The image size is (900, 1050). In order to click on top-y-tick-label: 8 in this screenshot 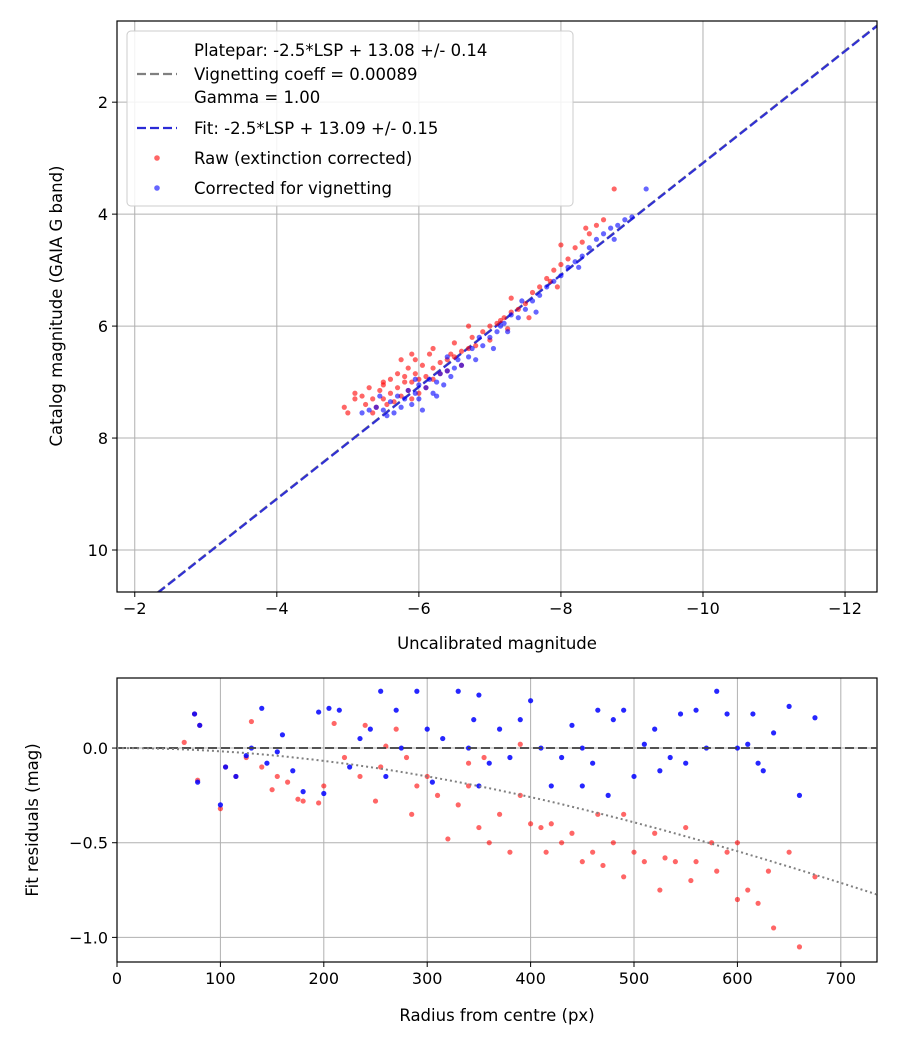, I will do `click(103, 438)`.